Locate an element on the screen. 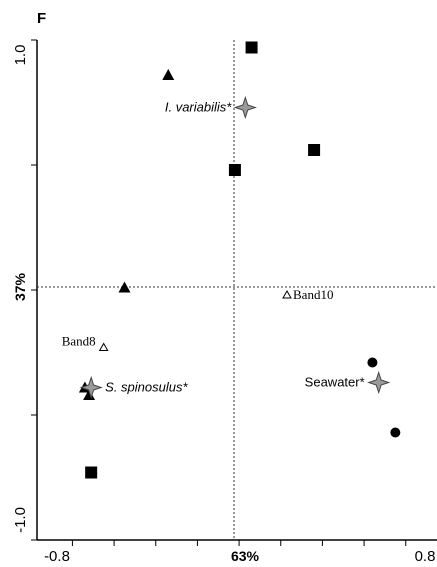 Image resolution: width=437 pixels, height=567 pixels. point-label: S. spinosulus* is located at coordinates (146, 387).